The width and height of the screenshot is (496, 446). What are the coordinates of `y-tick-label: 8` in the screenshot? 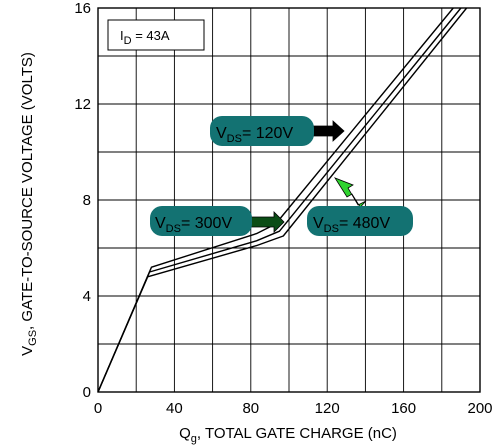 It's located at (87, 200).